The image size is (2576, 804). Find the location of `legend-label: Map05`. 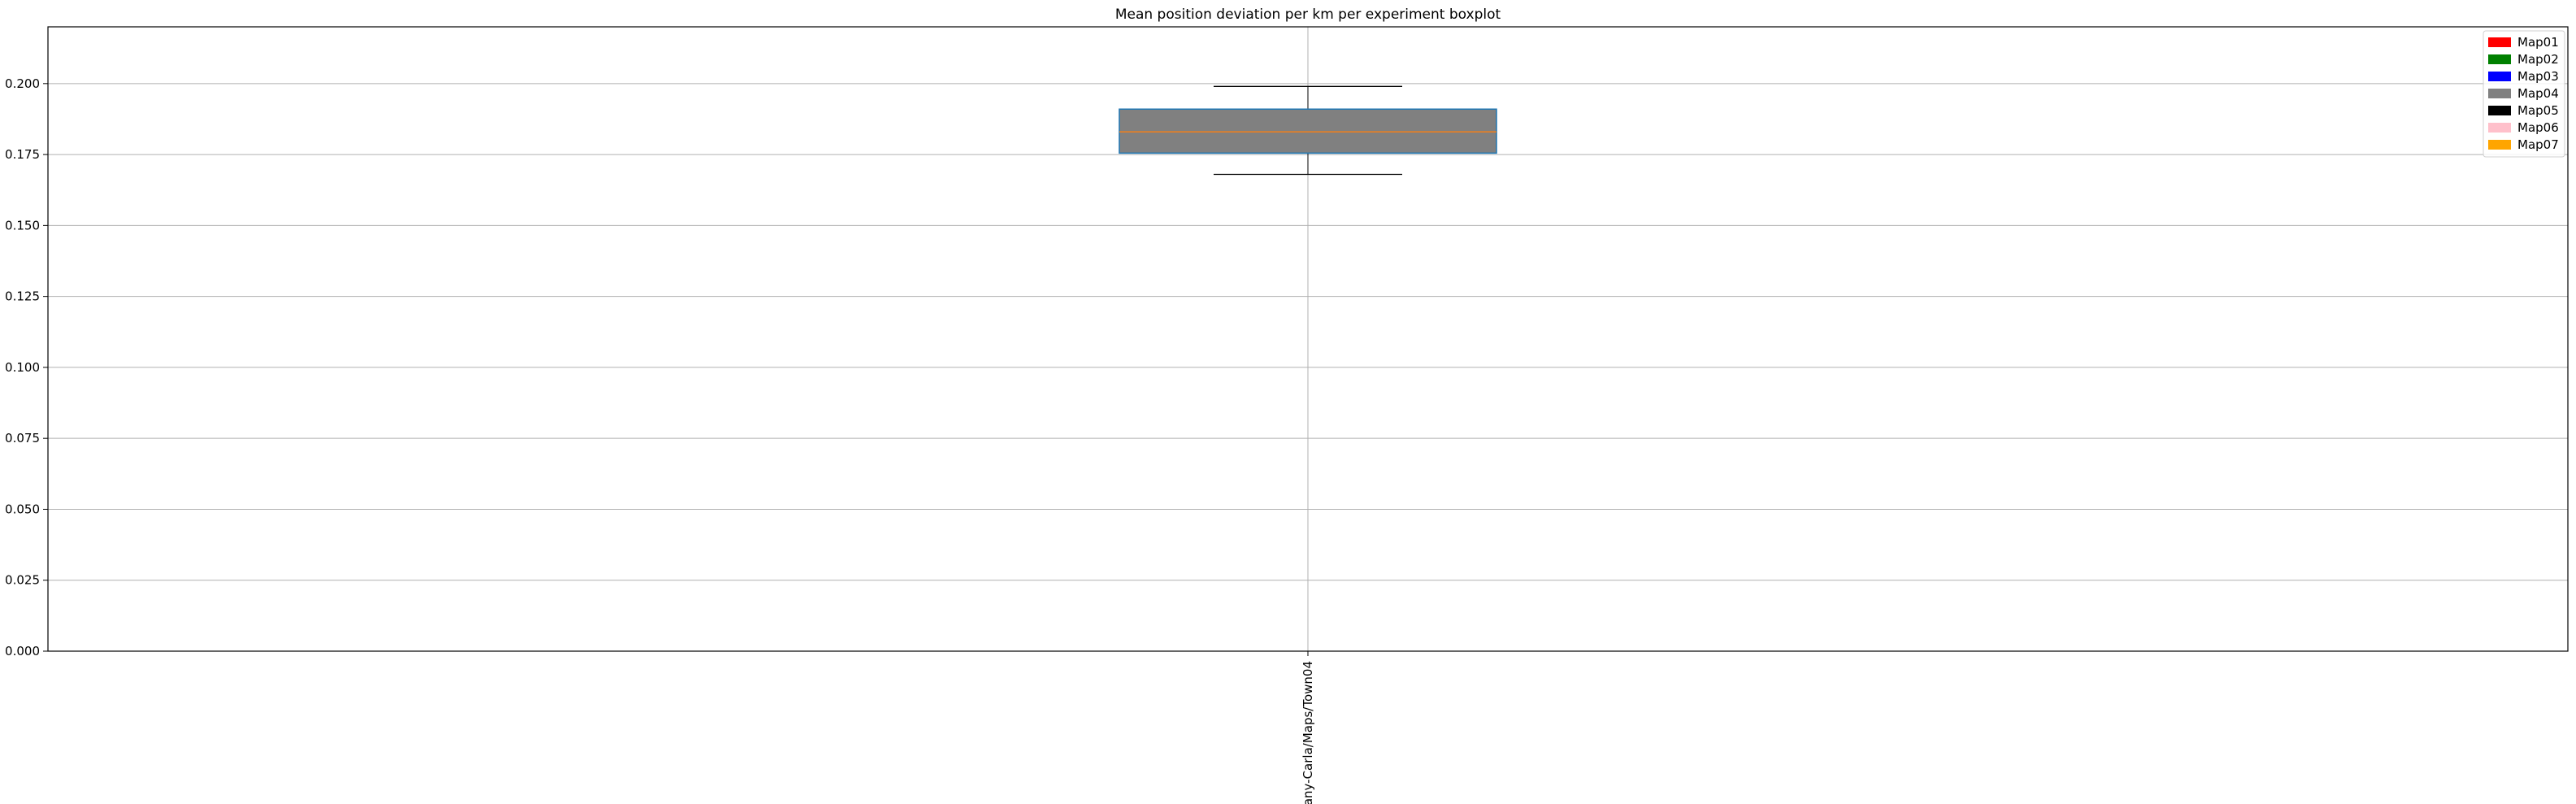

legend-label: Map05 is located at coordinates (2538, 110).